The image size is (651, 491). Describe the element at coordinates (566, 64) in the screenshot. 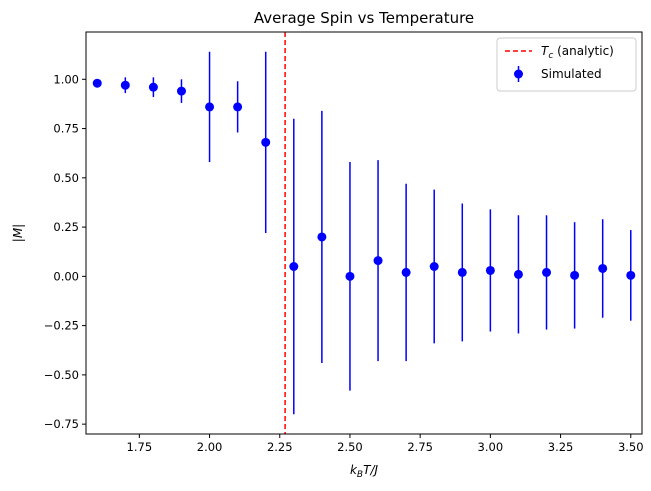

I see `legend: Tc (analytic) Simulated` at that location.